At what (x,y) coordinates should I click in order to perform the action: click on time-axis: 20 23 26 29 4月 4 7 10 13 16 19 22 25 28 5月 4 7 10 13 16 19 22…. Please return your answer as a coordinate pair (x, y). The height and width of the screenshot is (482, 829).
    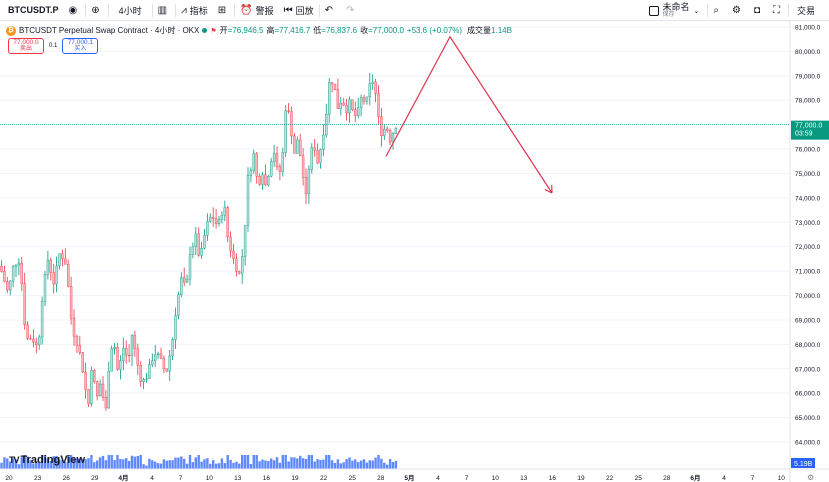
    Looking at the image, I should click on (395, 478).